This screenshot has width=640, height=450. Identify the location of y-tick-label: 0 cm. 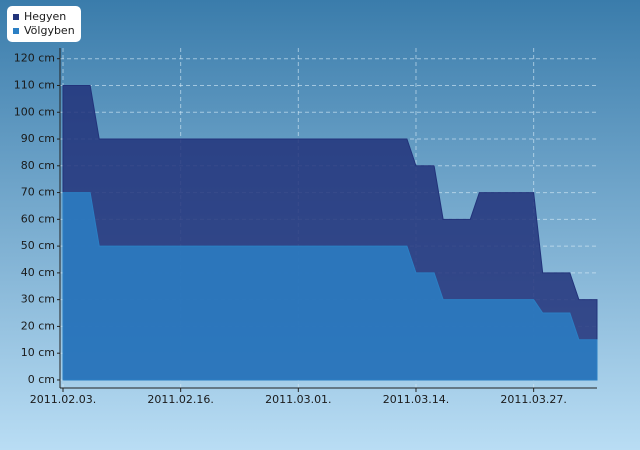
(41, 379).